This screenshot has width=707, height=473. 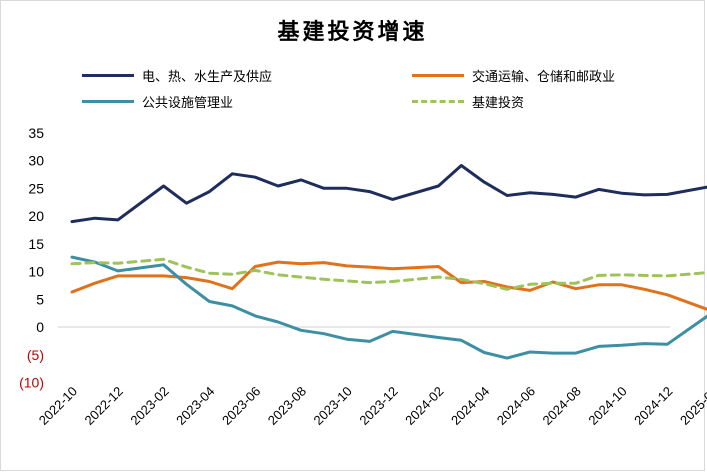 What do you see at coordinates (188, 103) in the screenshot?
I see `legend-label-series-2: 公共设施管理业` at bounding box center [188, 103].